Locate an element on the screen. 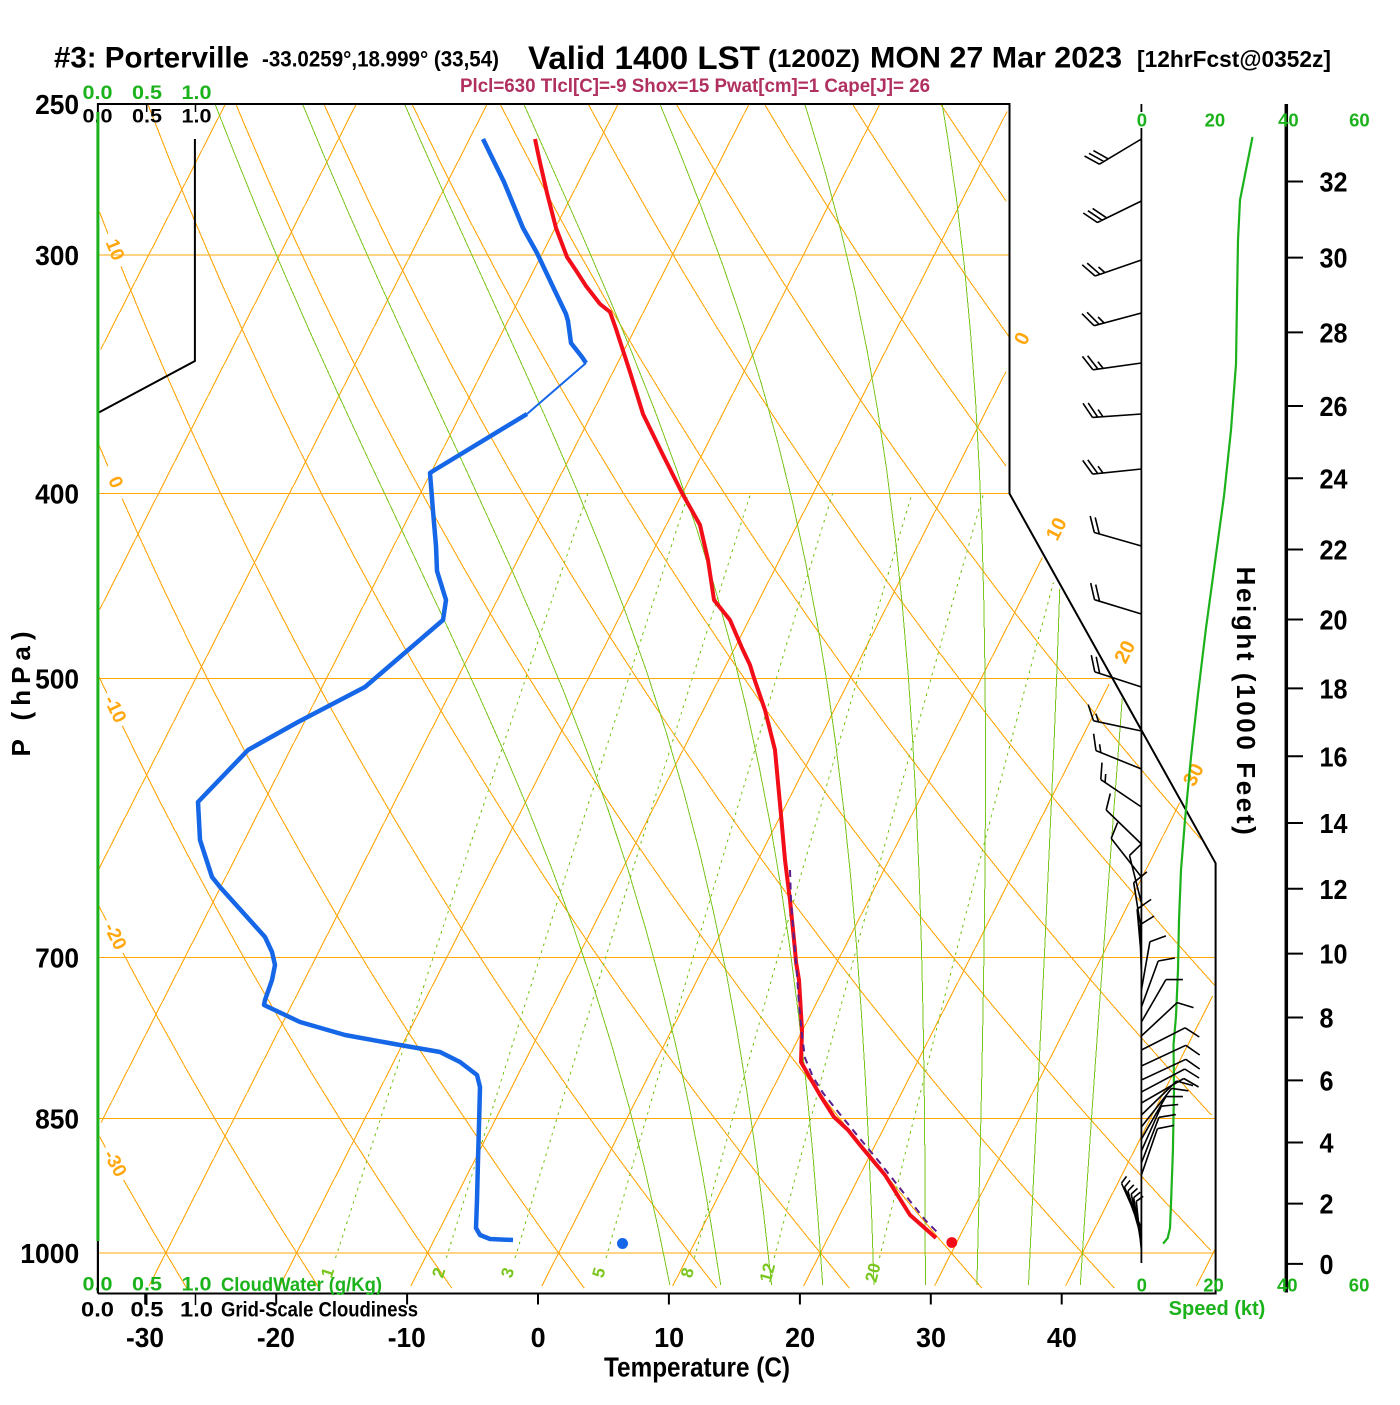  svg-text: [12hrFcst@0352z] is located at coordinates (1234, 59).